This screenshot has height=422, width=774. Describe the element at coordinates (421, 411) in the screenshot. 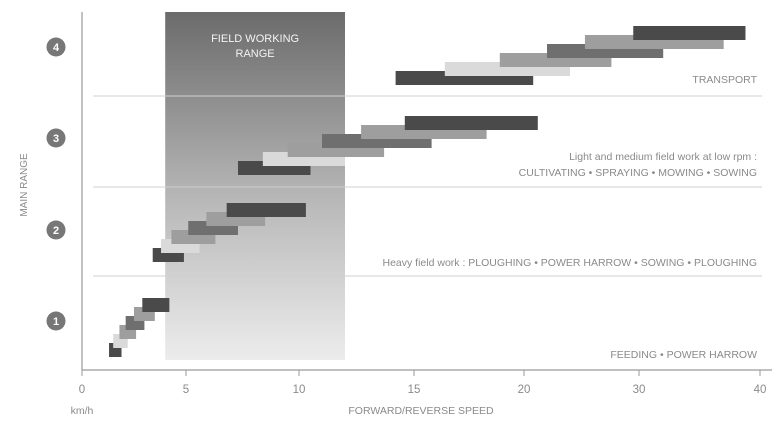

I see `x-axis-title: FORWARD/REVERSE SPEED` at that location.